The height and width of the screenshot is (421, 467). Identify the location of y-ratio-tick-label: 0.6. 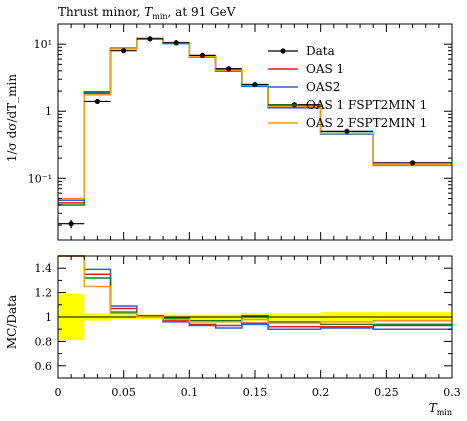
(44, 366).